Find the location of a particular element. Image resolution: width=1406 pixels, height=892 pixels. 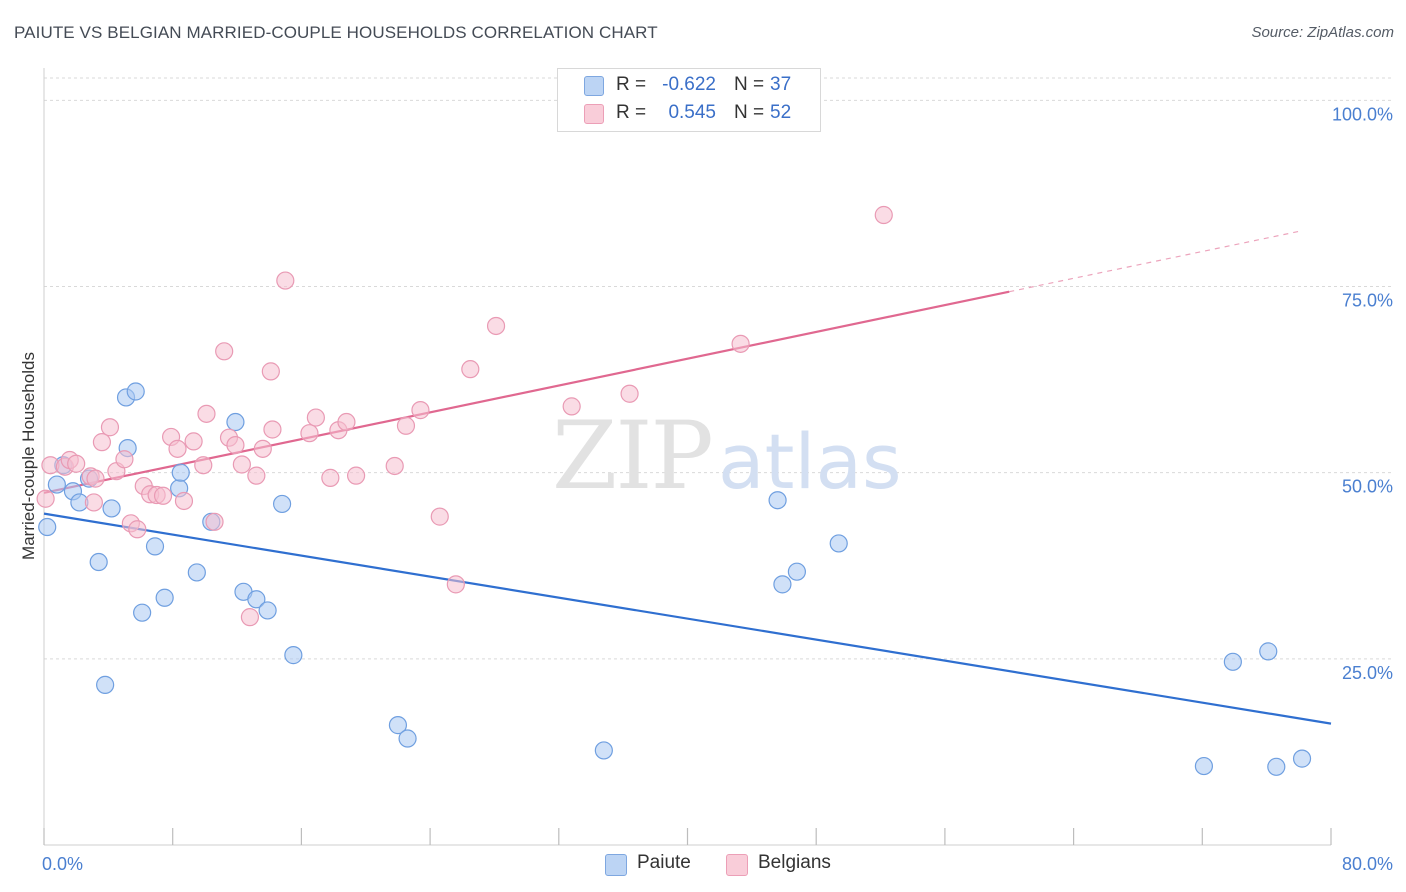

x-ticks is located at coordinates (687, 836).